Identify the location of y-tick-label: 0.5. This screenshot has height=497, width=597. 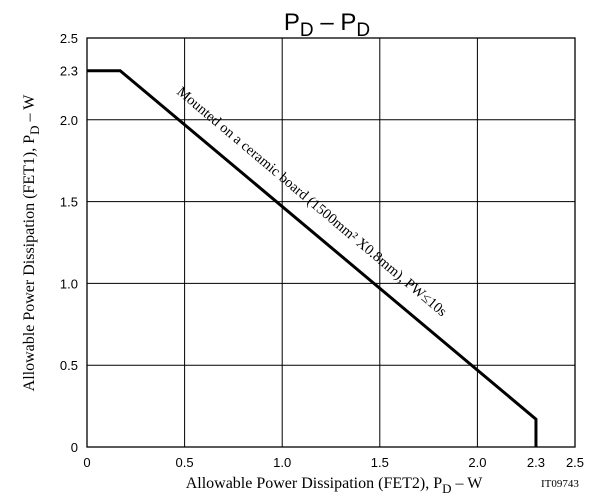
(69, 365).